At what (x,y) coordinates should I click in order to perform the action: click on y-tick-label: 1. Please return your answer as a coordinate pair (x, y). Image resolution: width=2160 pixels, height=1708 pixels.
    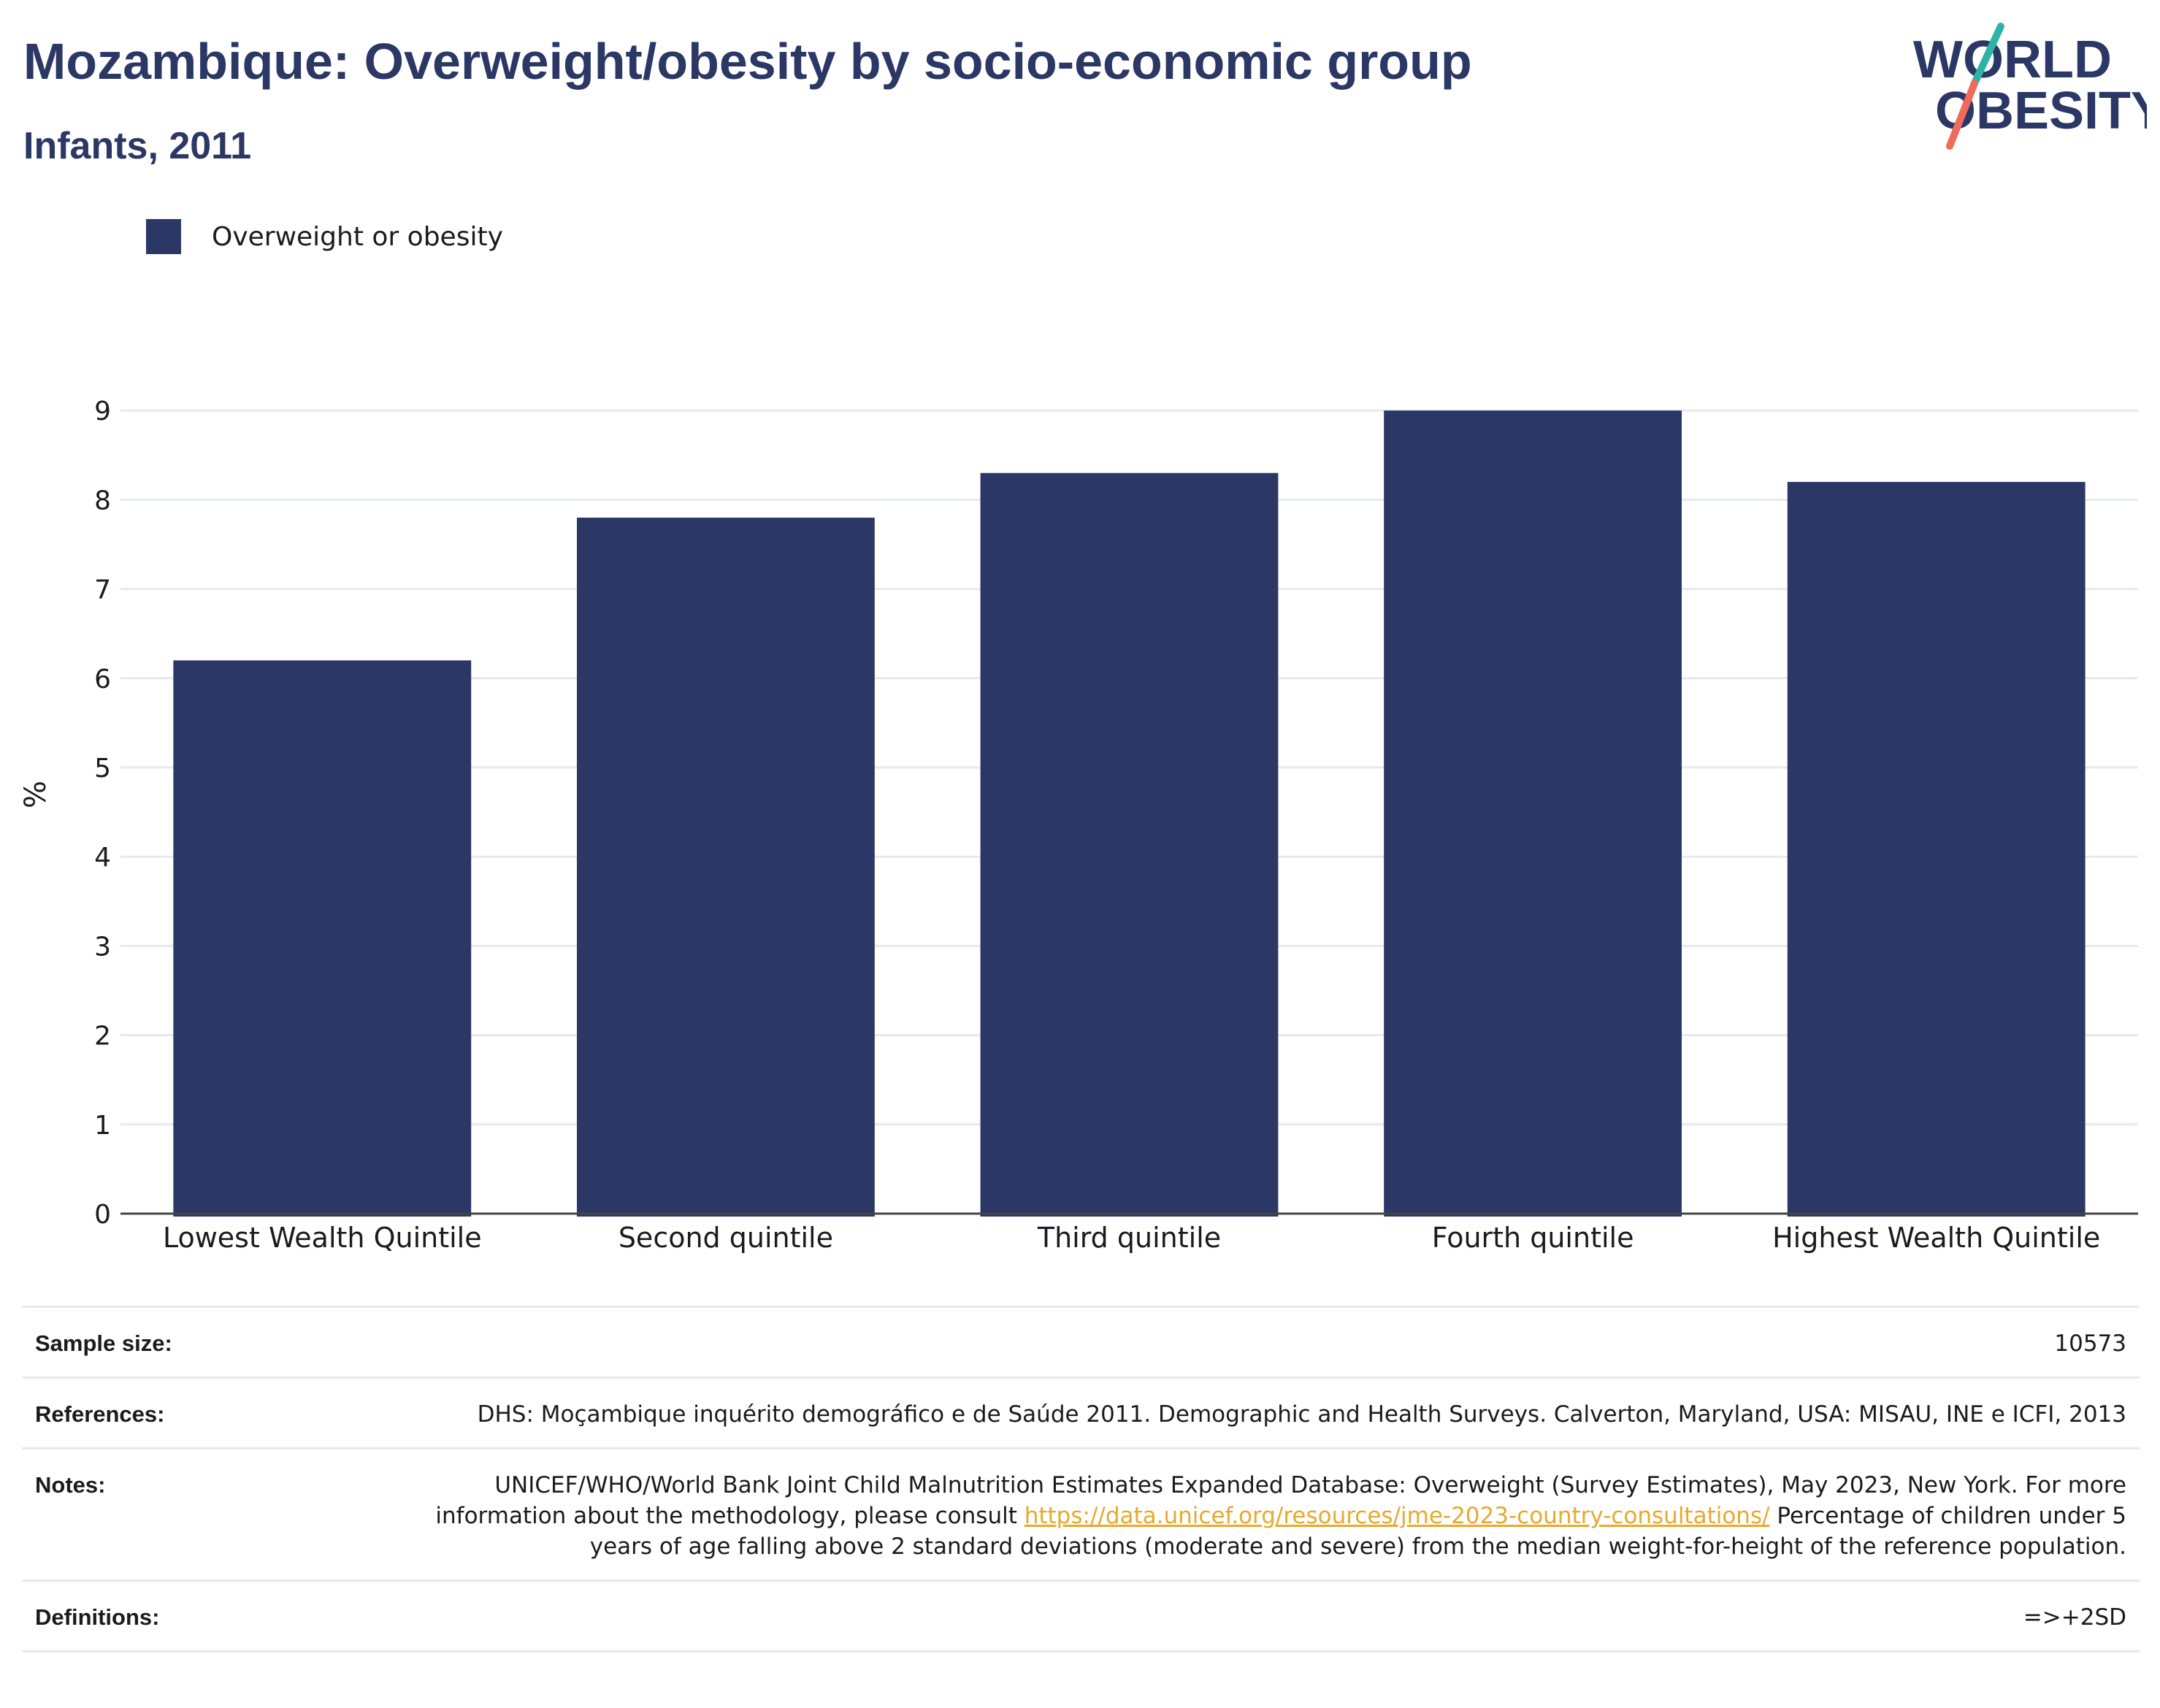
    Looking at the image, I should click on (103, 1126).